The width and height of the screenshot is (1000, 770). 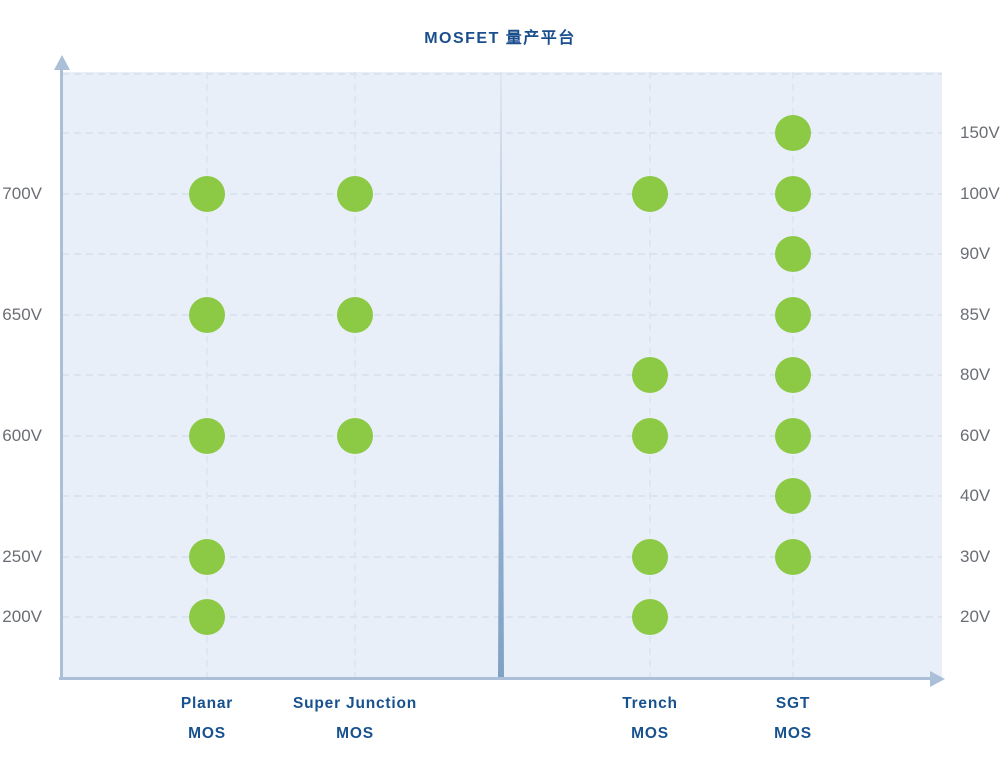 I want to click on left-axis-label-600v: 600V, so click(x=22, y=435).